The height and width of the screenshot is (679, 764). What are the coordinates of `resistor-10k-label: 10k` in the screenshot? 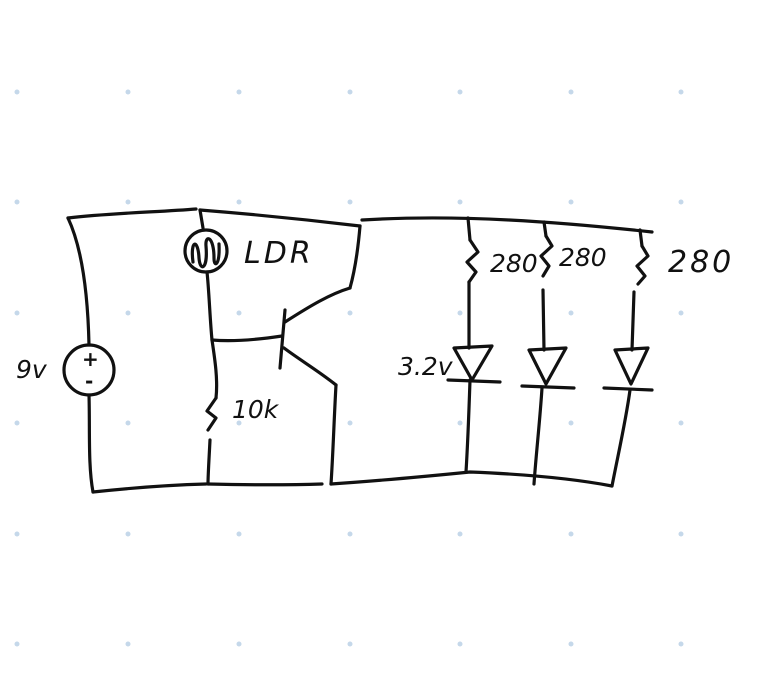 It's located at (256, 409).